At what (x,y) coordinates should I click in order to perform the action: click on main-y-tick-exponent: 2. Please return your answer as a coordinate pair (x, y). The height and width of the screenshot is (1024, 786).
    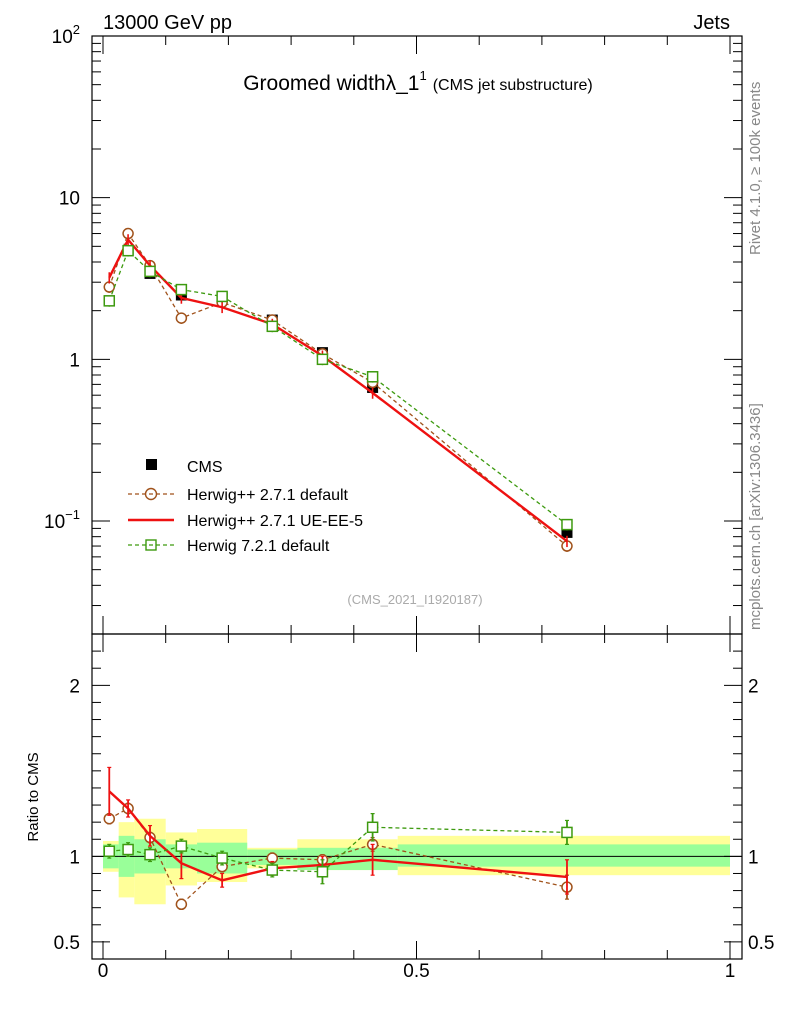
    Looking at the image, I should click on (76, 29).